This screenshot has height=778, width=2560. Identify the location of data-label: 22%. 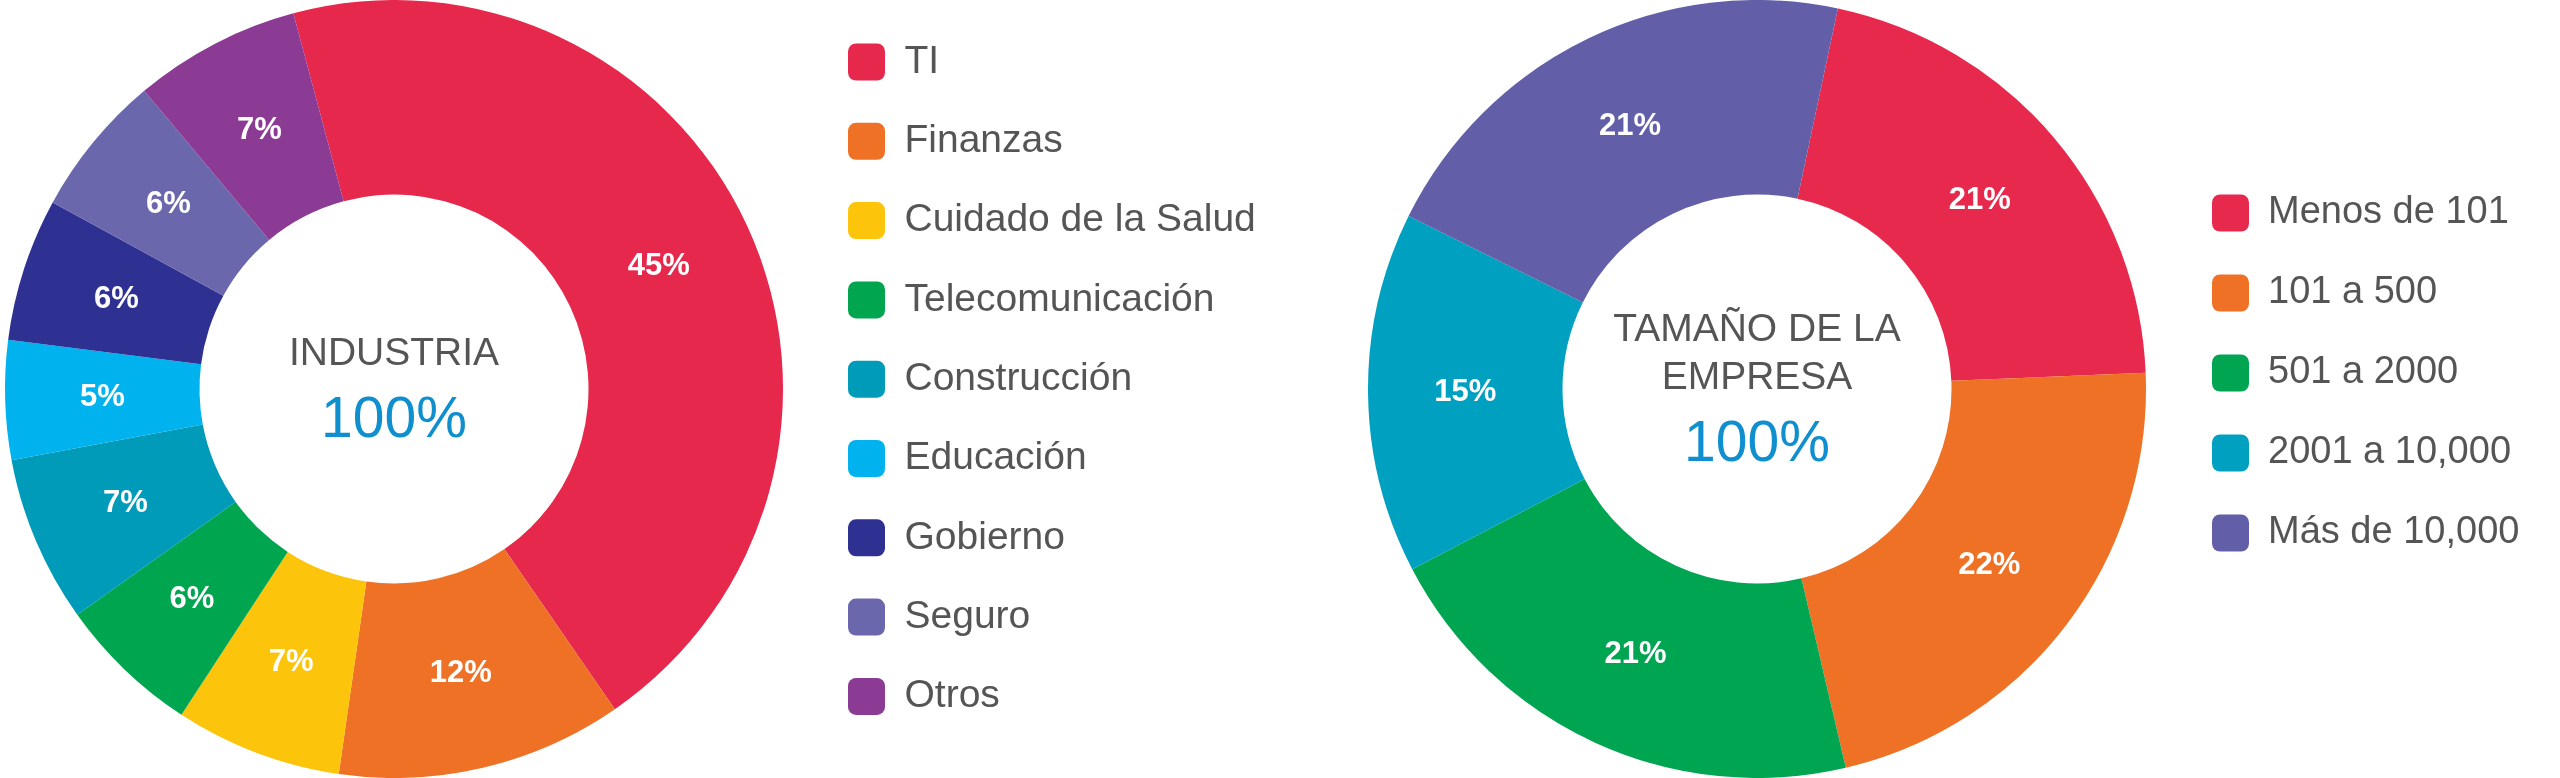
(1989, 563).